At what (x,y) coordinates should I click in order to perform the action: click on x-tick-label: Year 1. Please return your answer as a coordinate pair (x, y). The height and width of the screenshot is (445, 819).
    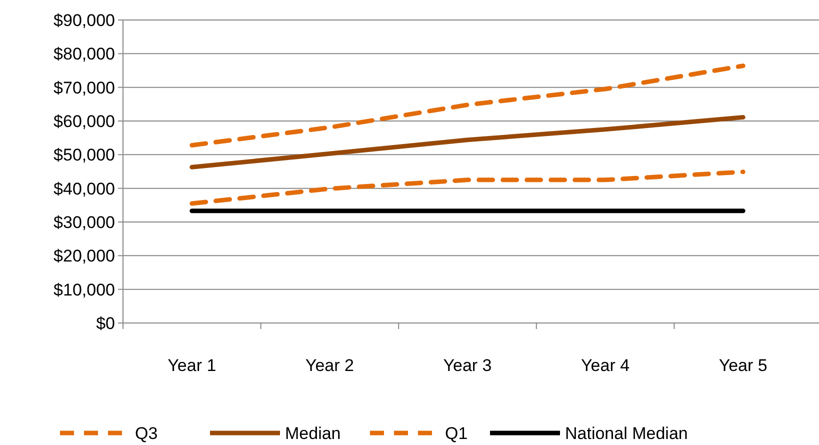
    Looking at the image, I should click on (192, 365).